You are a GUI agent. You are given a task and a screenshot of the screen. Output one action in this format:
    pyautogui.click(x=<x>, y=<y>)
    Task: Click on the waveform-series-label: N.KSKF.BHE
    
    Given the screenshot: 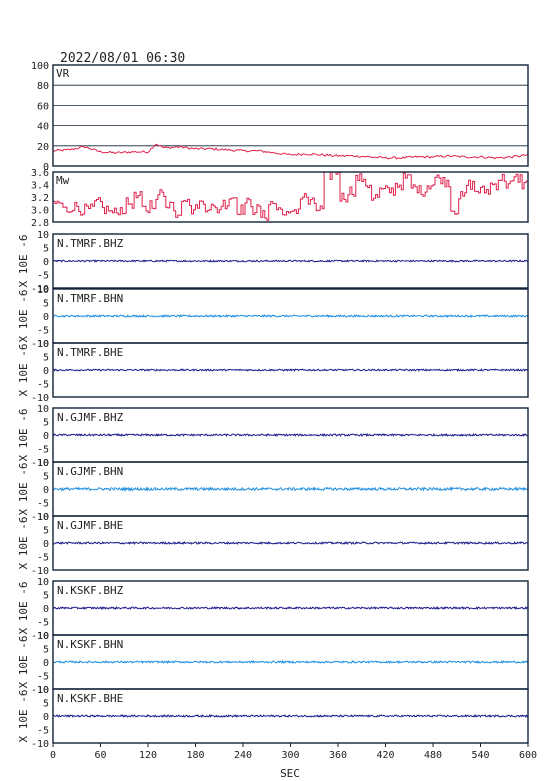 What is the action you would take?
    pyautogui.click(x=90, y=698)
    